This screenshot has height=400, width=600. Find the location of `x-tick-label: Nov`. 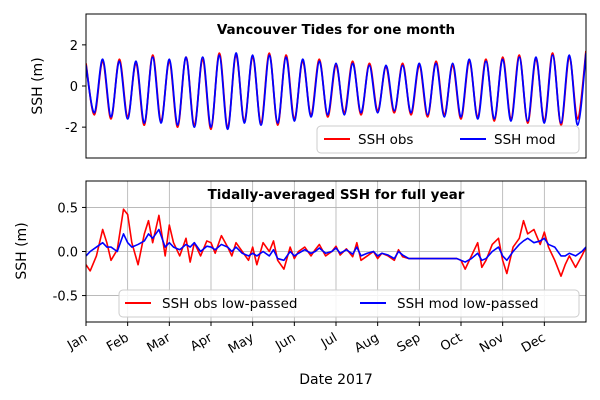

x-tick-label: Nov is located at coordinates (492, 343).